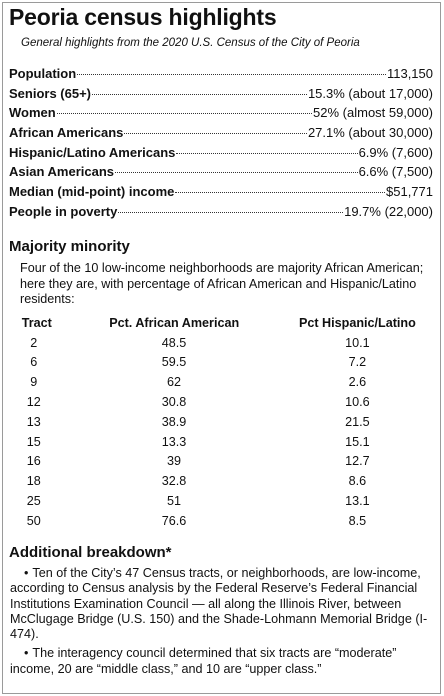 The height and width of the screenshot is (696, 444). I want to click on stat-value: 6.9% (7,600), so click(395, 152).